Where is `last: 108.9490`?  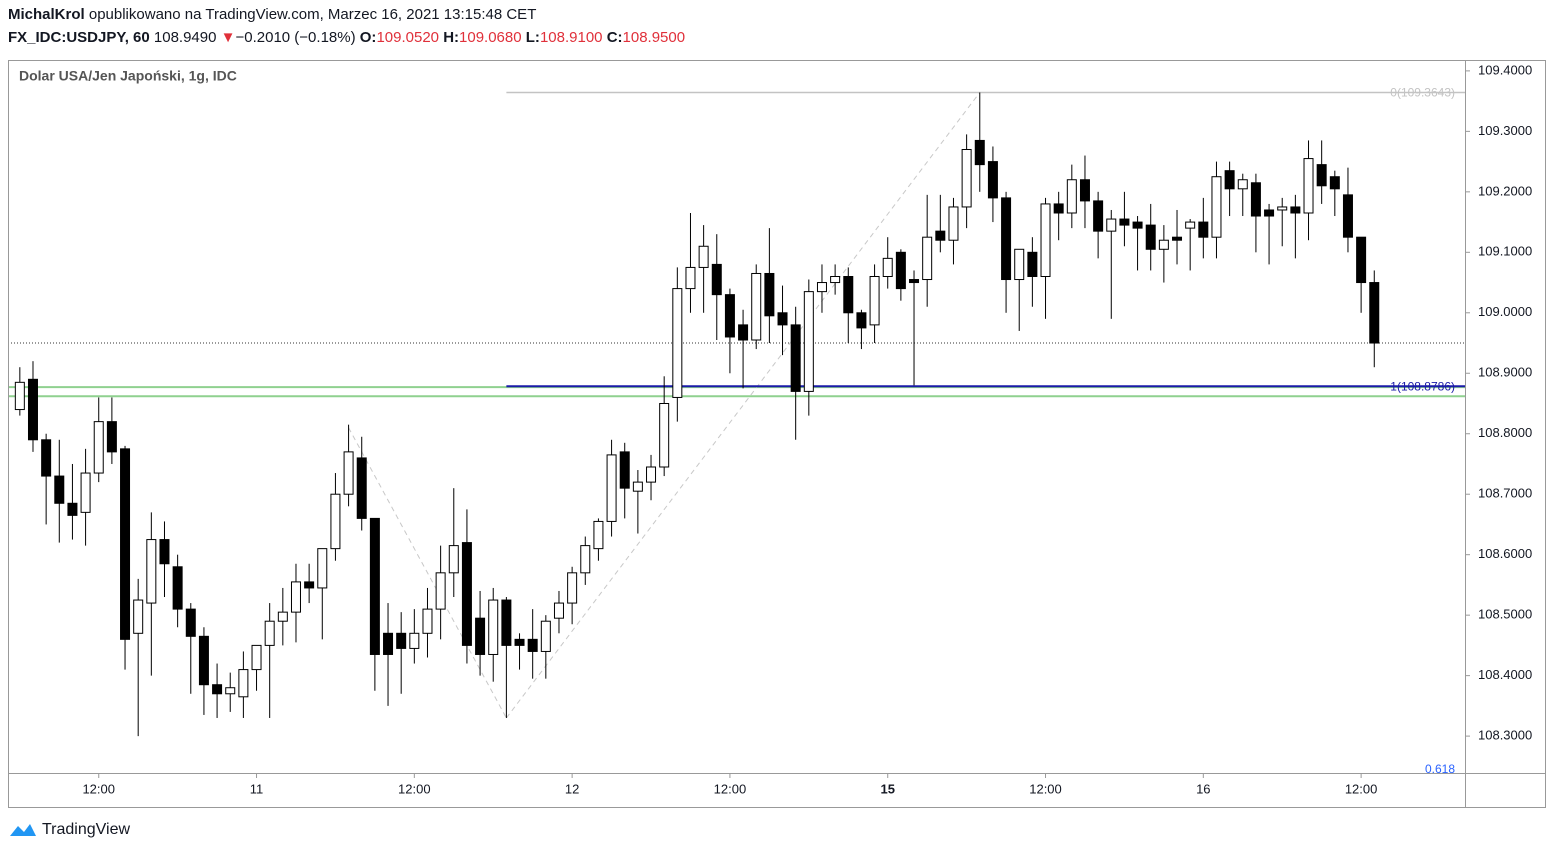
last: 108.9490 is located at coordinates (185, 37).